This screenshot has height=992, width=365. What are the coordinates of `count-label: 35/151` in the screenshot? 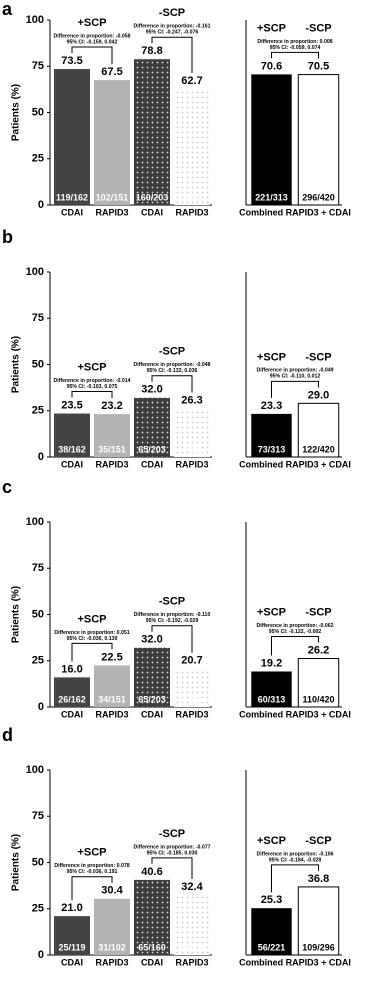 It's located at (112, 449).